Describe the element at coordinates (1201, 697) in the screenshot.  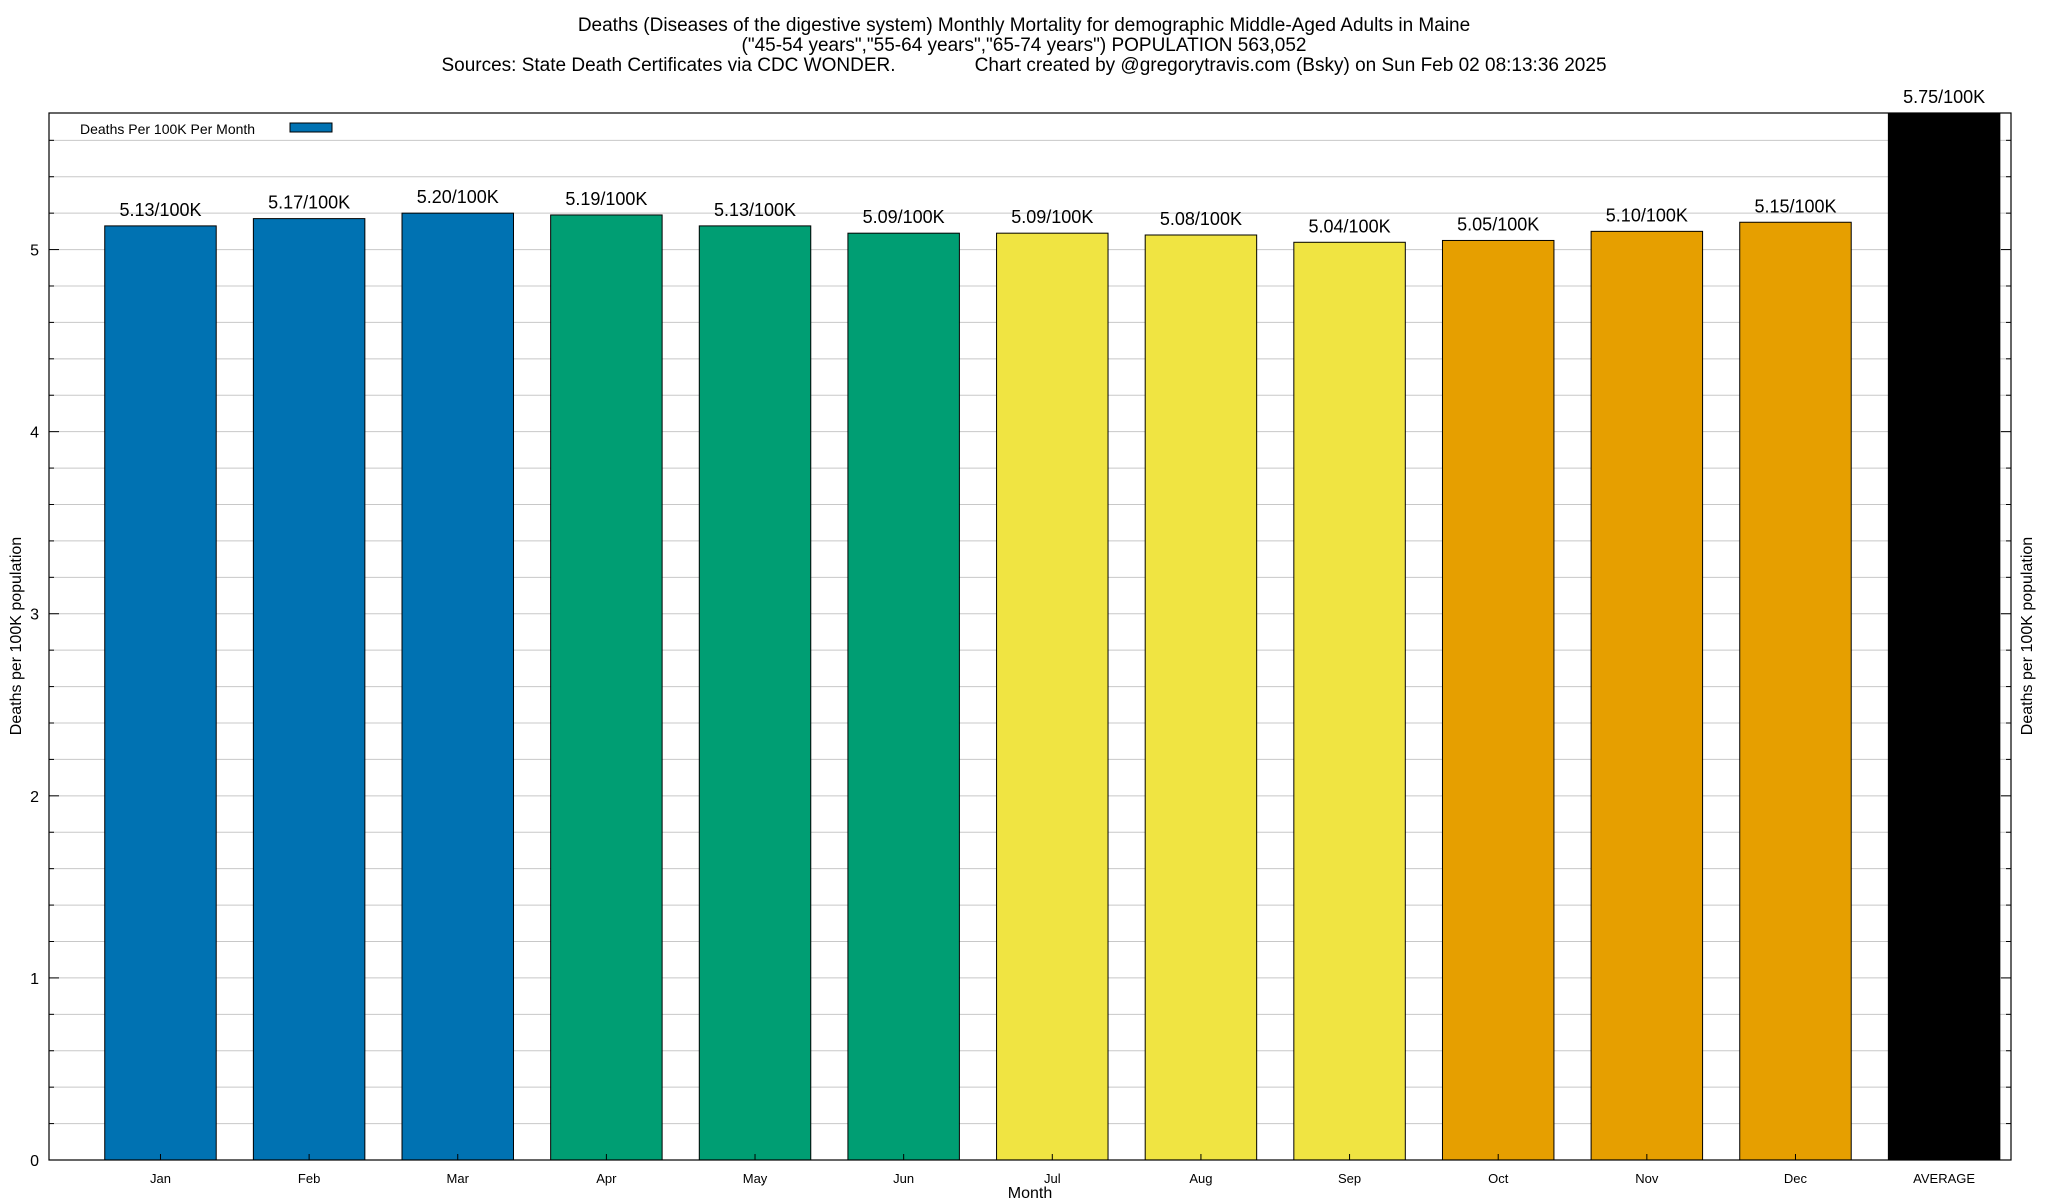
I see `bar-aug` at that location.